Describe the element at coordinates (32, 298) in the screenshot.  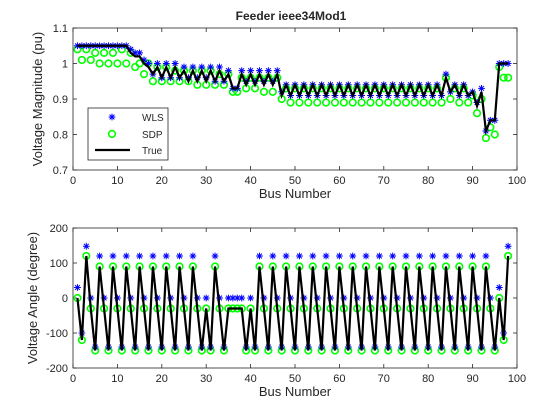
I see `angle-ylabel: Voltage Angle (degree)` at that location.